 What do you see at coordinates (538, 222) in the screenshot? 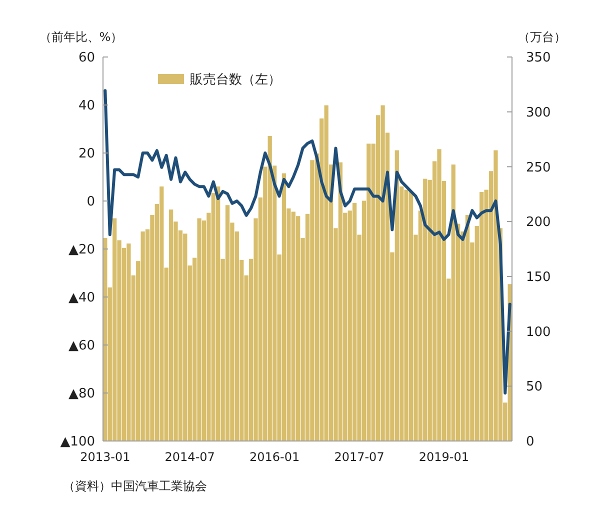
I see `y2-tick-label: 200` at bounding box center [538, 222].